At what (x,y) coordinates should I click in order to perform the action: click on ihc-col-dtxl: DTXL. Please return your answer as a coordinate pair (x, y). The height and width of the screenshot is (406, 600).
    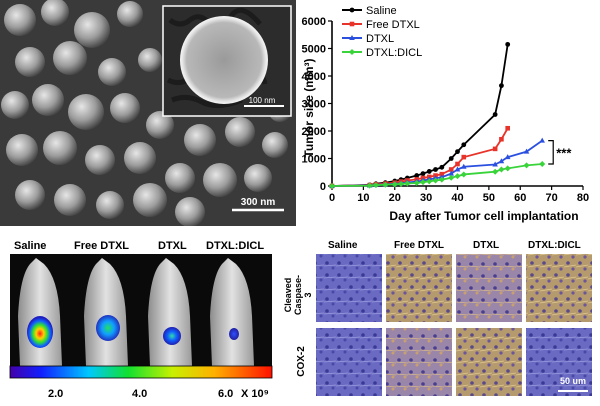
    Looking at the image, I should click on (486, 245).